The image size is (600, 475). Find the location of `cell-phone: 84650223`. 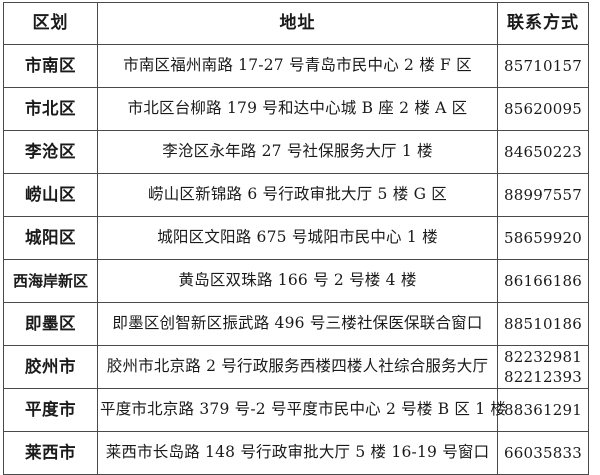

cell-phone: 84650223 is located at coordinates (543, 152).